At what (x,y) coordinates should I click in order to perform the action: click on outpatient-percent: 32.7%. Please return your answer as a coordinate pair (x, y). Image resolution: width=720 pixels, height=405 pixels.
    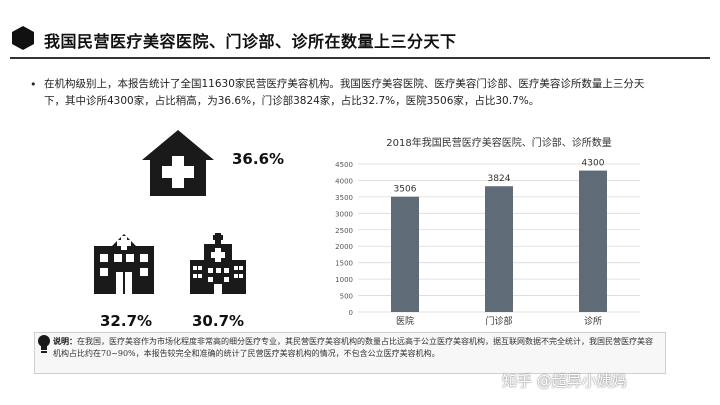
    Looking at the image, I should click on (126, 321).